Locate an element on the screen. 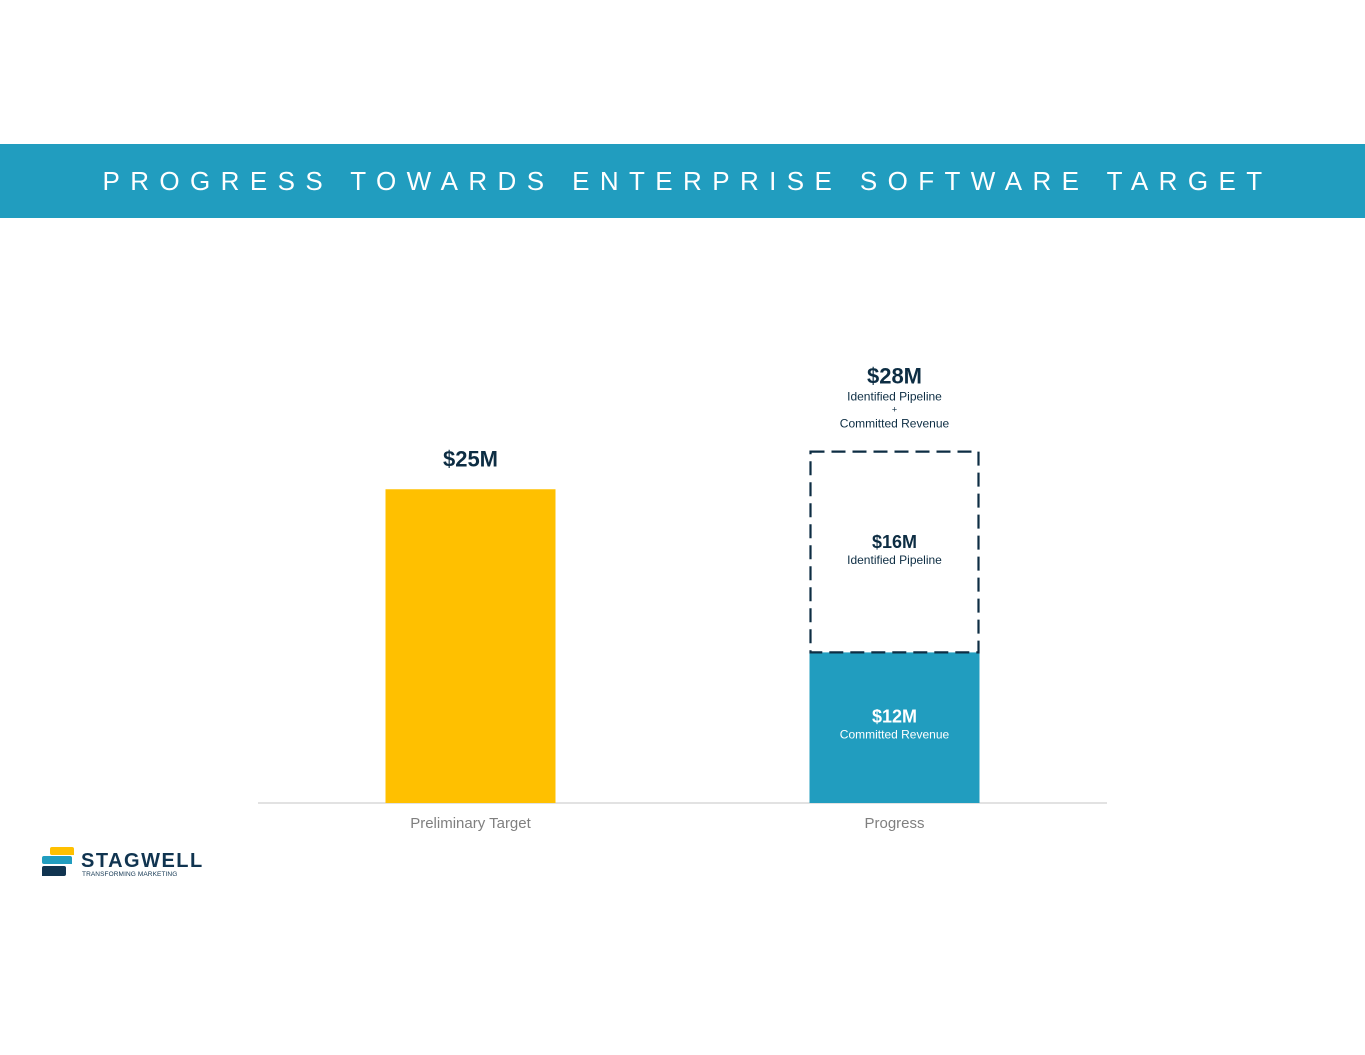 This screenshot has width=1365, height=1055. label-progress-total: $28M is located at coordinates (894, 376).